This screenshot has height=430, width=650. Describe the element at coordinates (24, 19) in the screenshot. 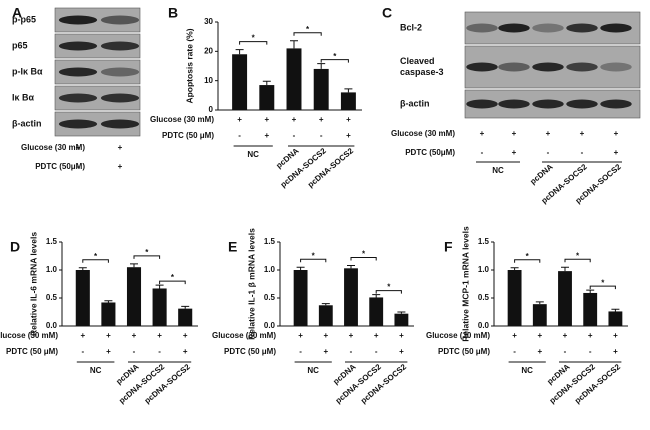

I see `blot-row-label: p-p65` at that location.